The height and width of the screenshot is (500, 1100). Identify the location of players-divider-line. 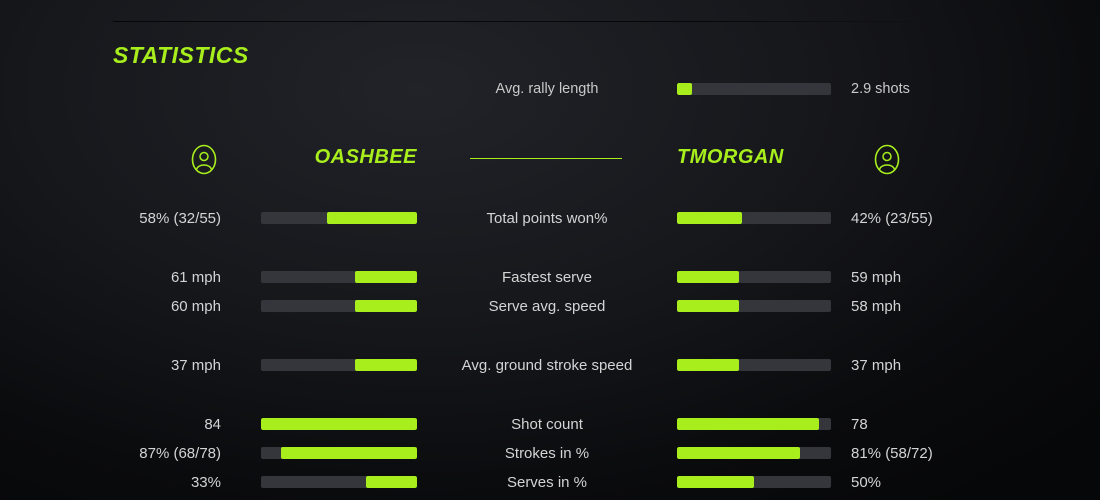
(546, 158).